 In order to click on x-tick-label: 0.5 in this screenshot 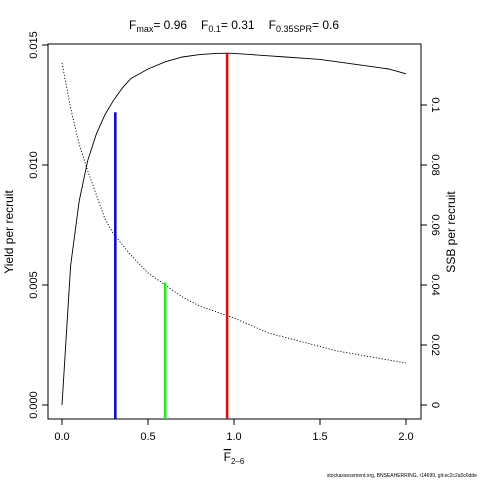, I will do `click(147, 437)`.